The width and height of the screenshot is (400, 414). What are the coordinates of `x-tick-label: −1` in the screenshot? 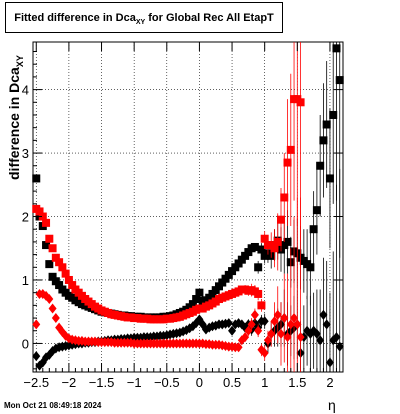 It's located at (134, 382).